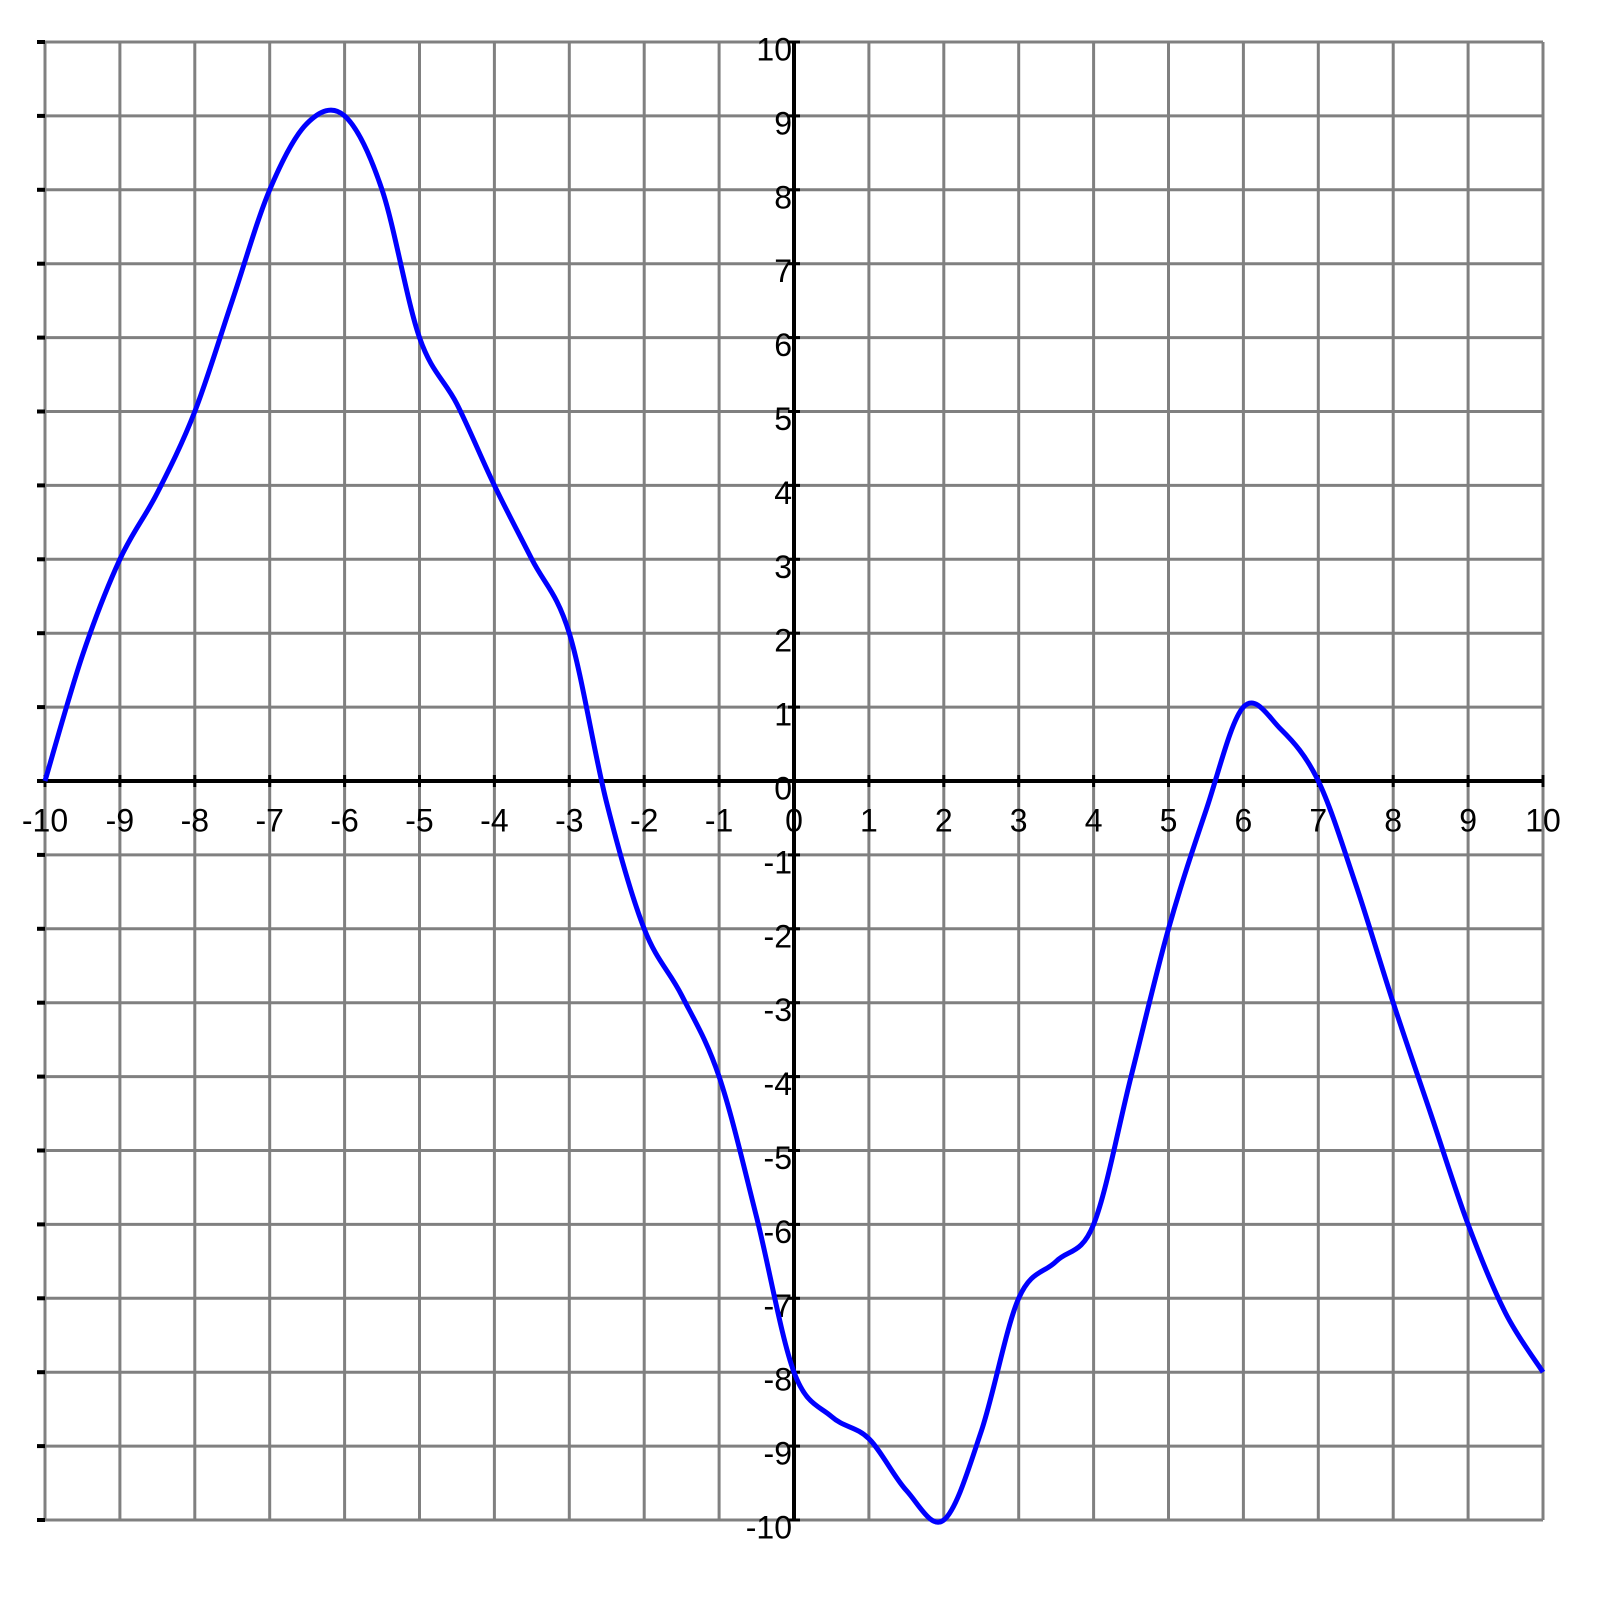 The width and height of the screenshot is (1600, 1600). Describe the element at coordinates (195, 820) in the screenshot. I see `x-tick-label: -8` at that location.